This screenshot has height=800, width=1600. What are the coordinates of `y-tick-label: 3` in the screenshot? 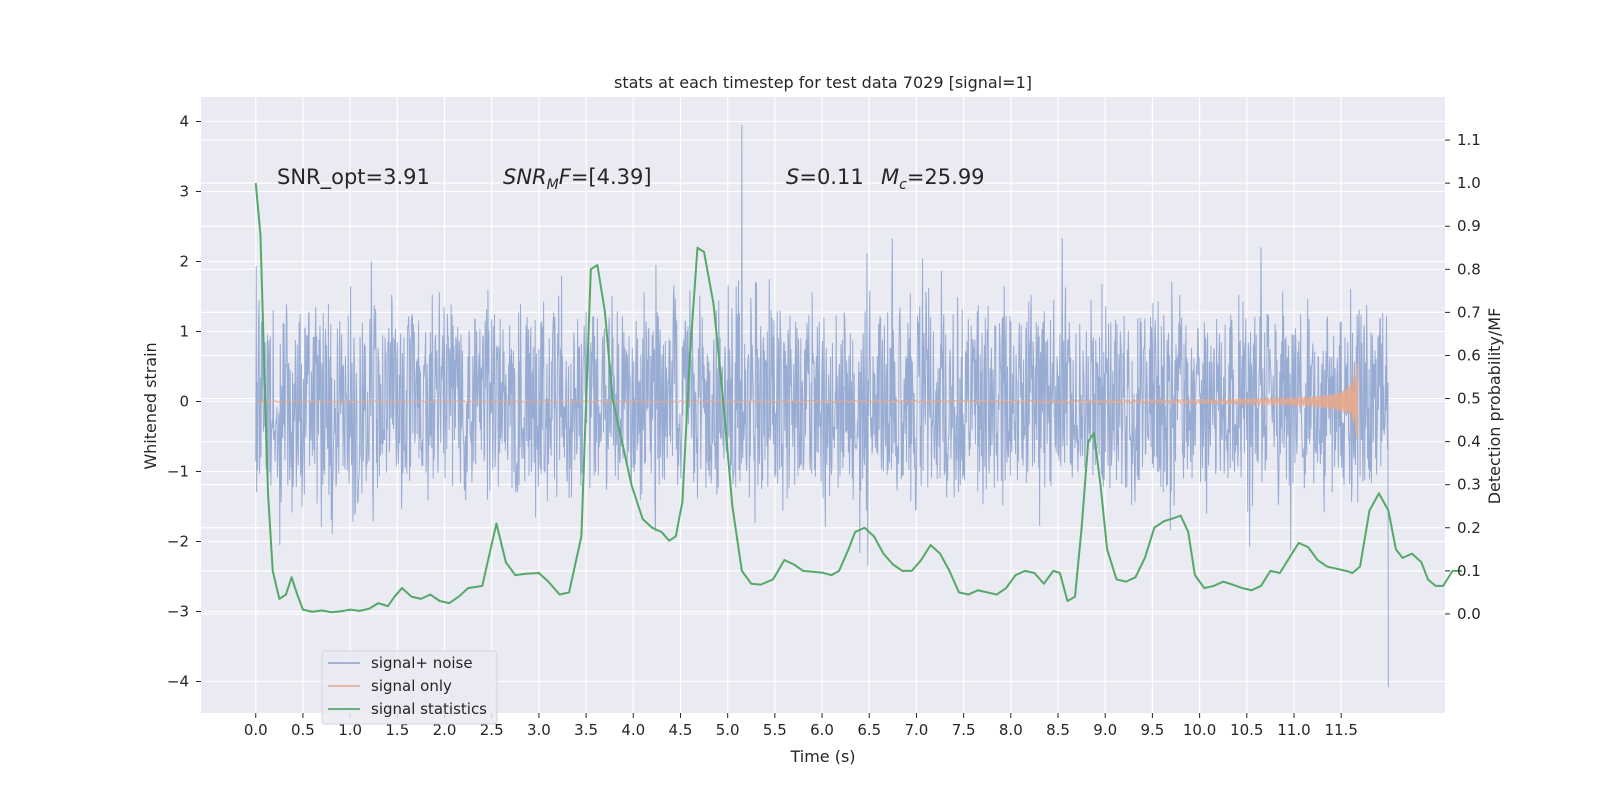 It's located at (184, 192).